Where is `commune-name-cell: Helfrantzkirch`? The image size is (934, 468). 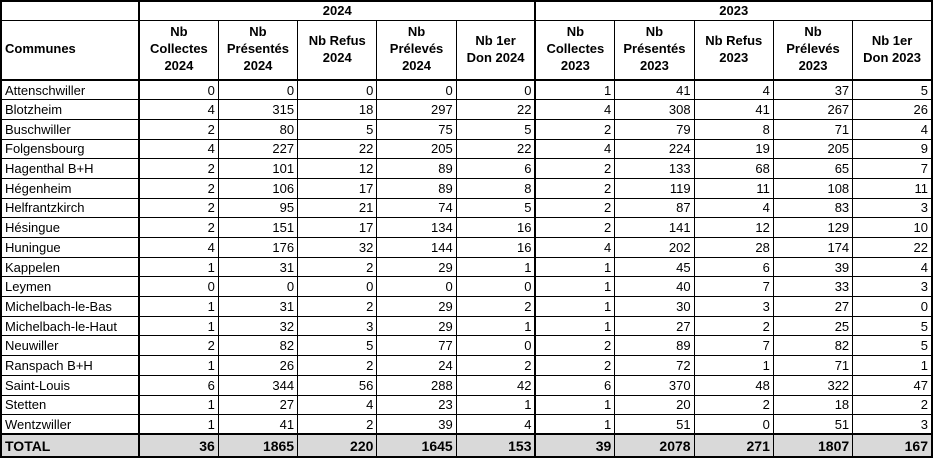 commune-name-cell: Helfrantzkirch is located at coordinates (70, 208).